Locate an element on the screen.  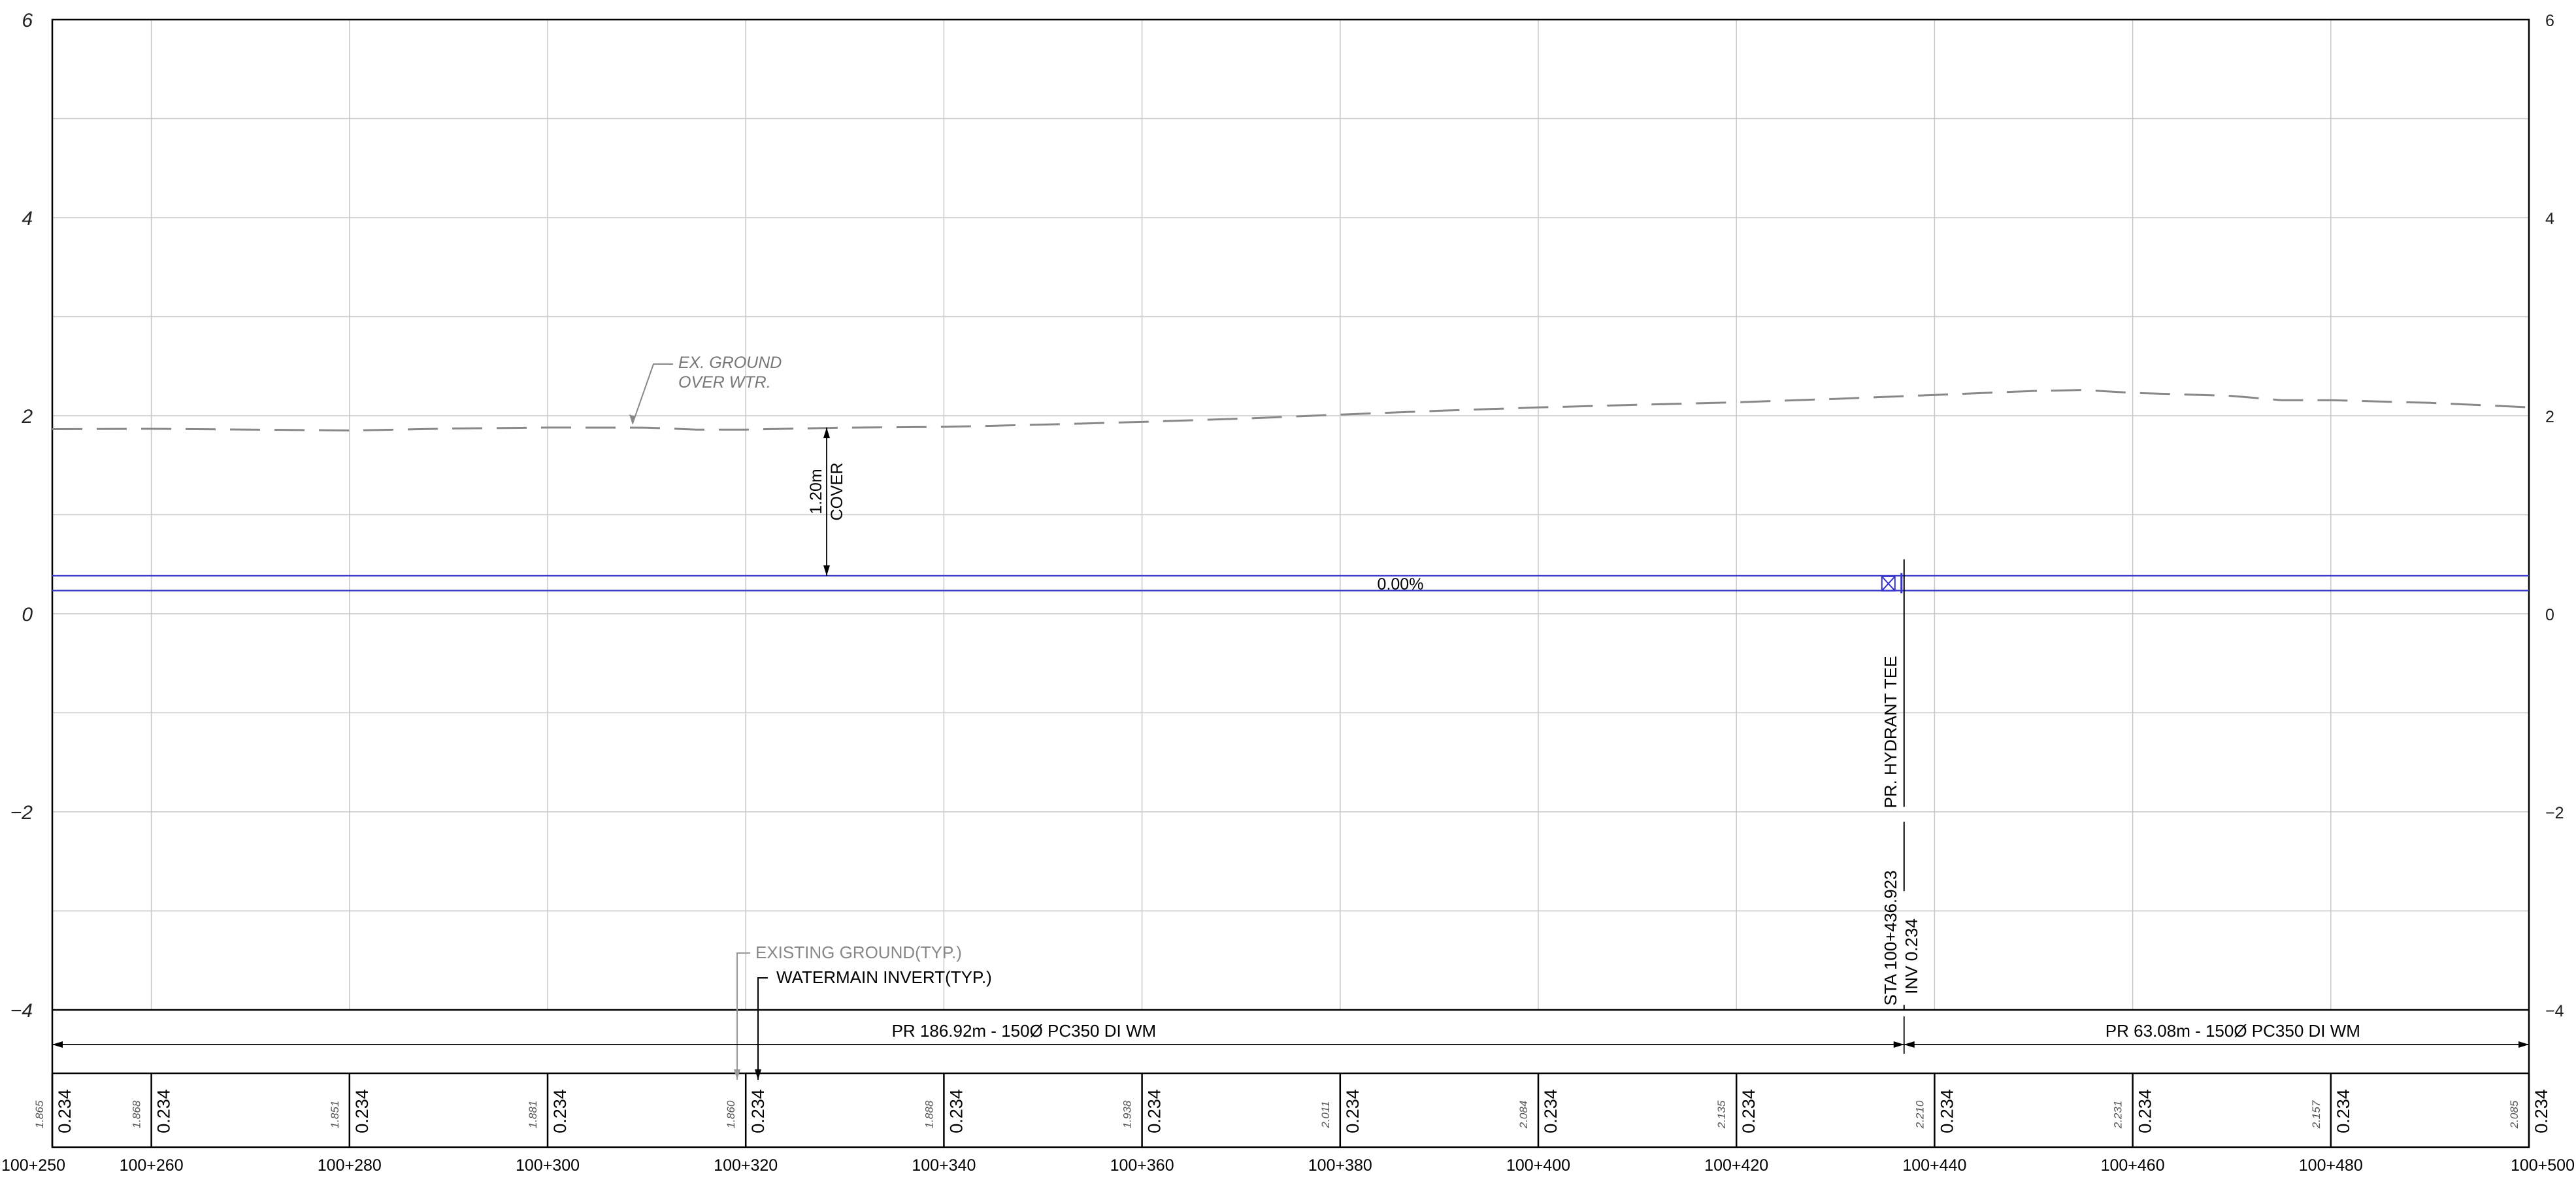
existing-ground-value: 2.157 is located at coordinates (2316, 1114).